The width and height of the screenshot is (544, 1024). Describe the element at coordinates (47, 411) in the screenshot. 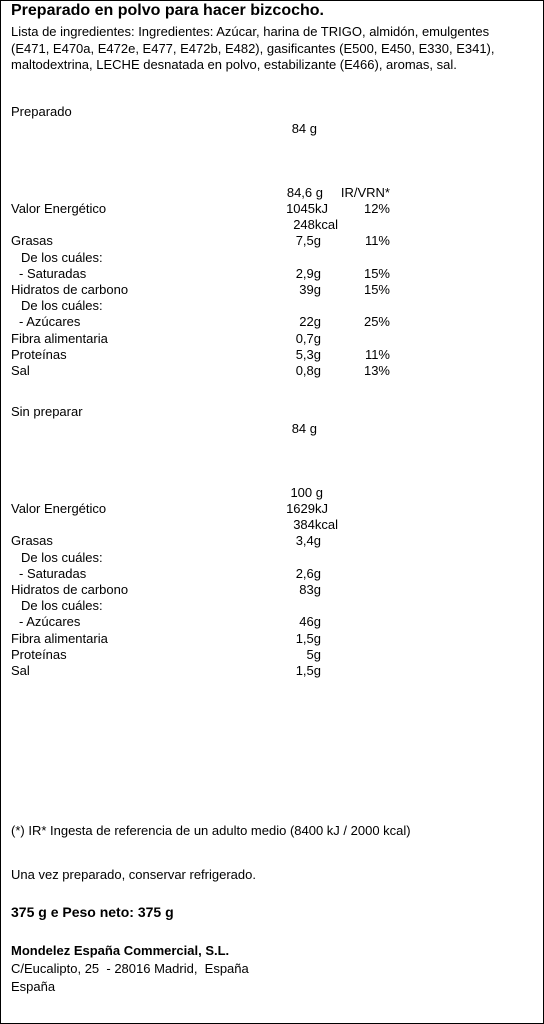

I see `section-label: Sin preparar` at that location.